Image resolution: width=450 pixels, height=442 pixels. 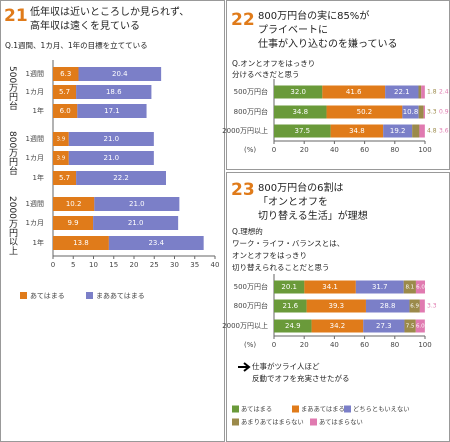 What do you see at coordinates (313, 15) in the screenshot?
I see `chart-title: 800万円台の実に85%が` at bounding box center [313, 15].